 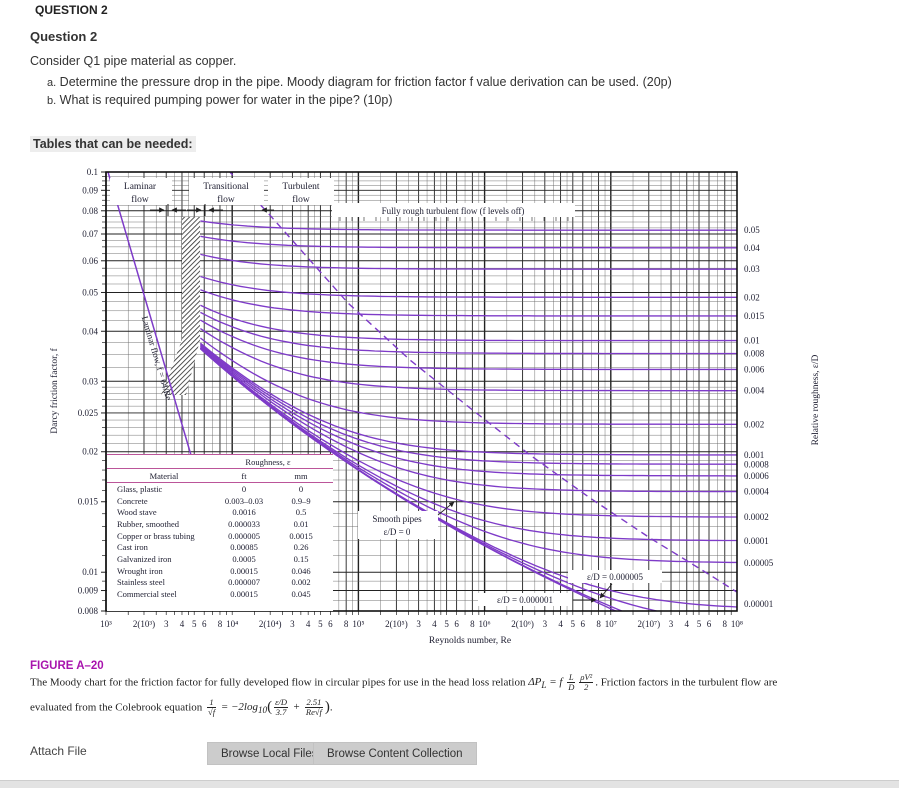 I want to click on x-tick-label: 2(10³), so click(x=144, y=624).